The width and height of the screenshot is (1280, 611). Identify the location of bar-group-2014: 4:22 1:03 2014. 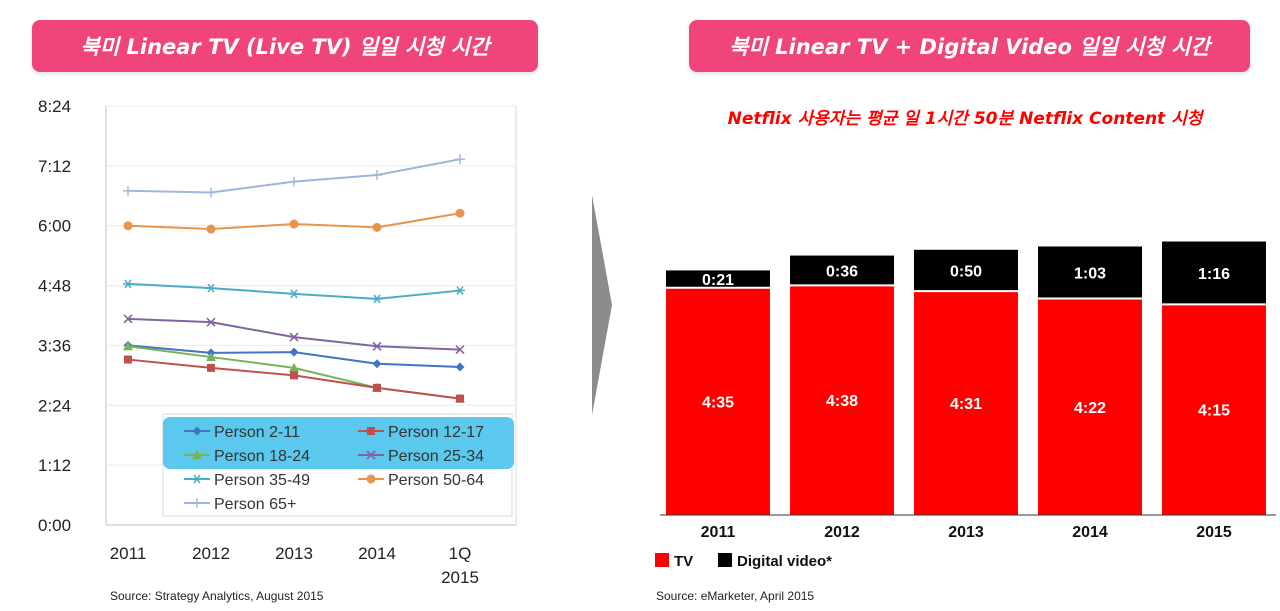
(1090, 393).